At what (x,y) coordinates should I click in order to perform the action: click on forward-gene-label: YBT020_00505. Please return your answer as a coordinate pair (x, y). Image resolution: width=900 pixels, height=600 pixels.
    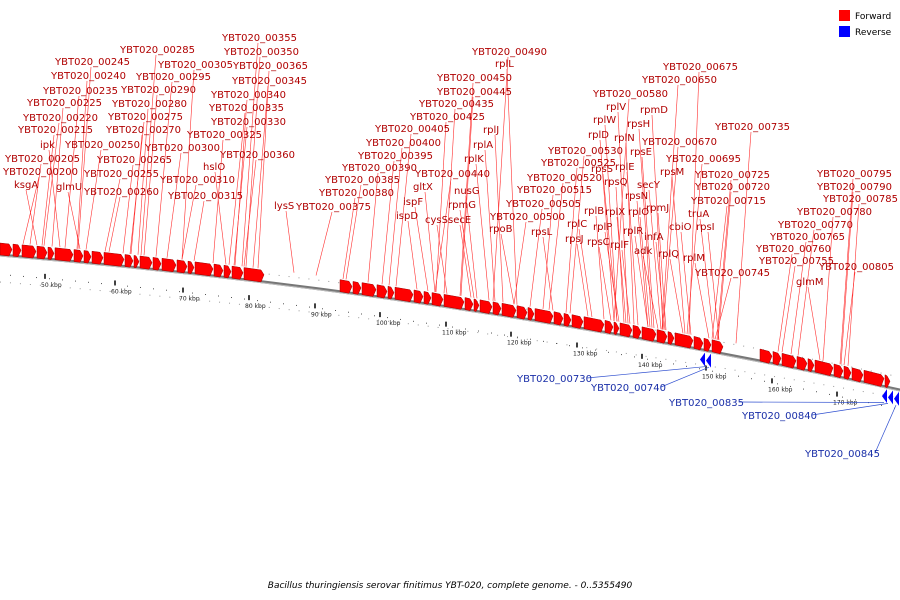
    Looking at the image, I should click on (543, 204).